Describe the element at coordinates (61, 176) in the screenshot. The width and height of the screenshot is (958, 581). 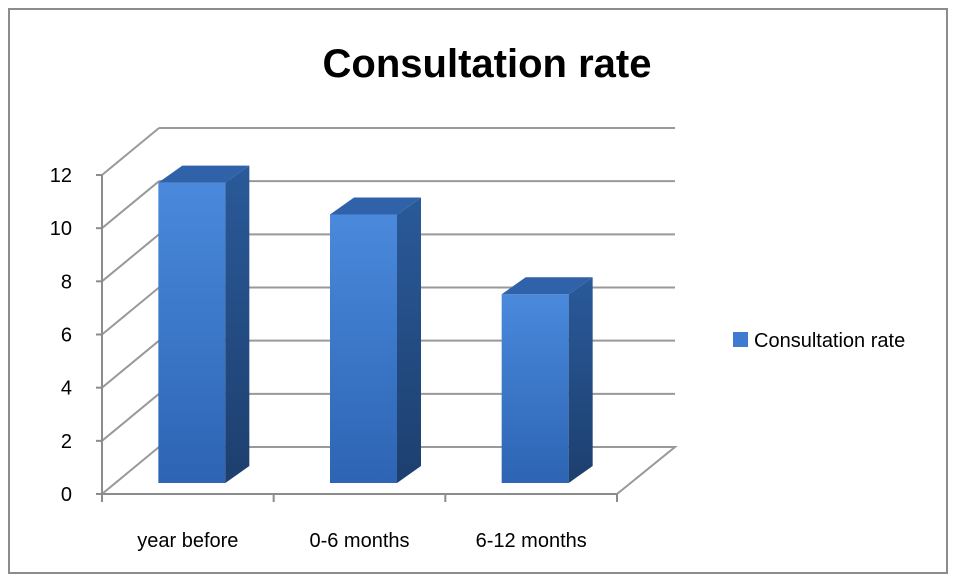
I see `y-tick-label: 12` at that location.